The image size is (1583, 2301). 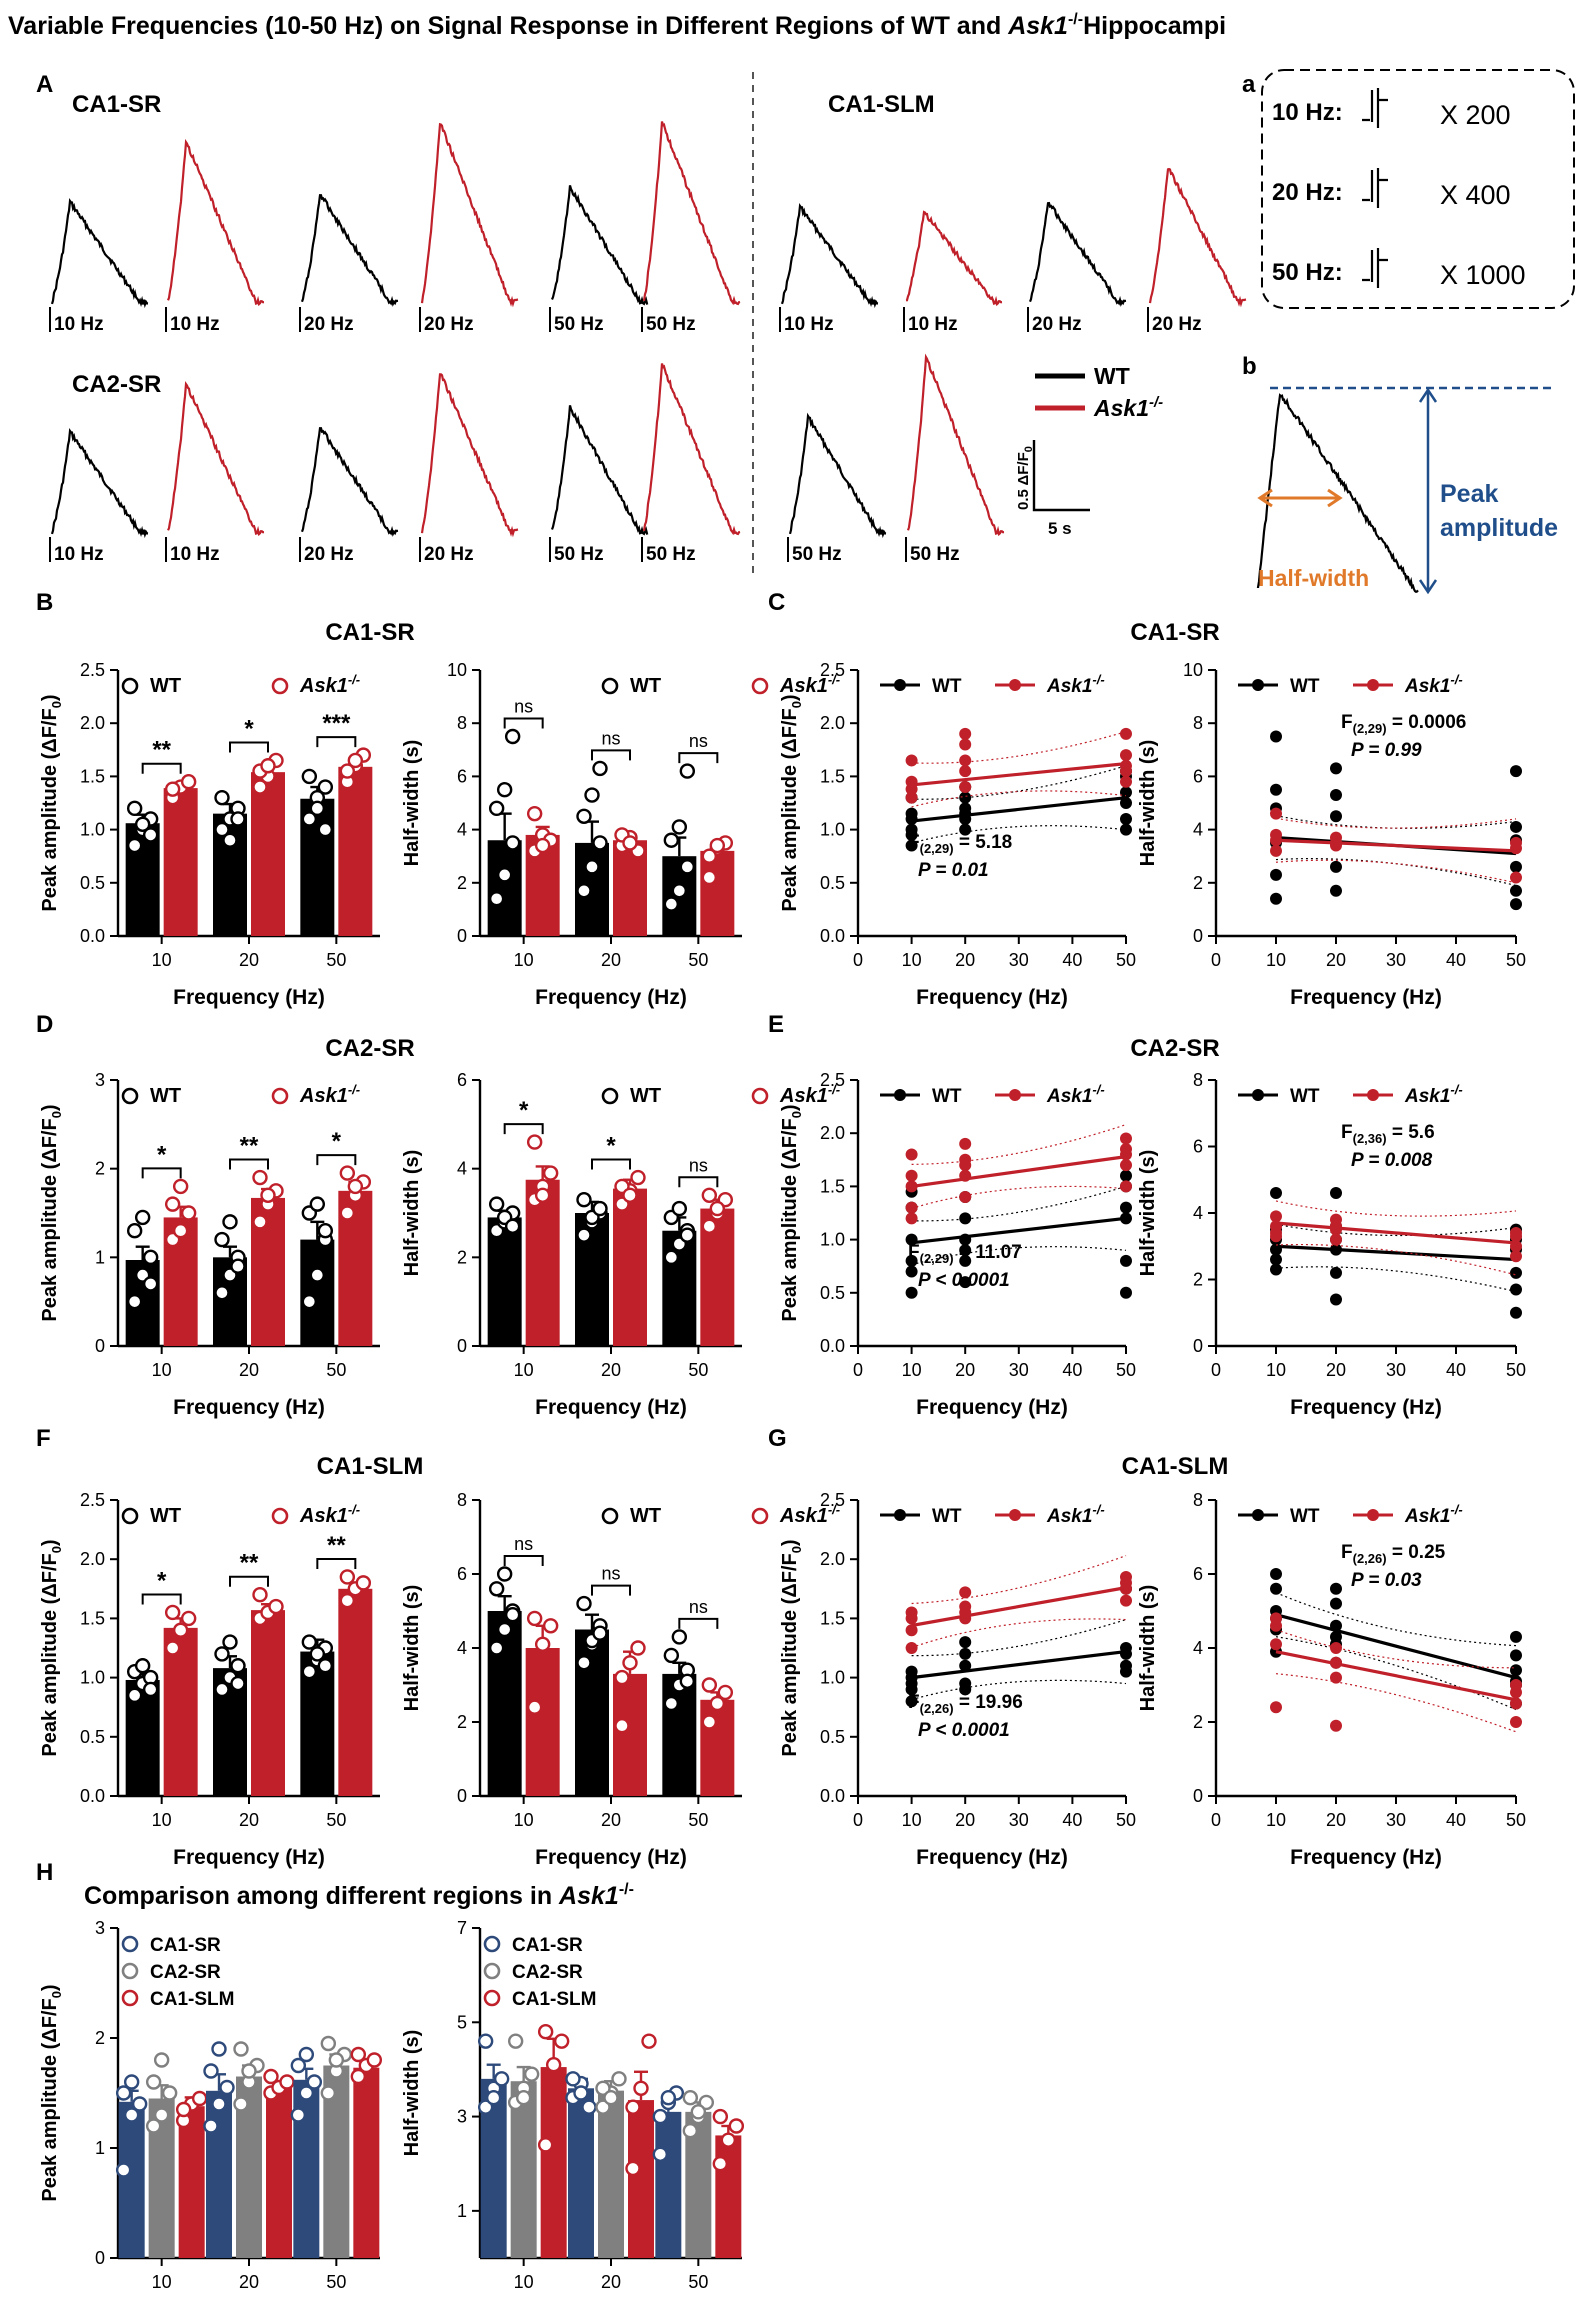 I want to click on chart-c-hw-stat-f-value: = 0.0006, so click(x=1427, y=722).